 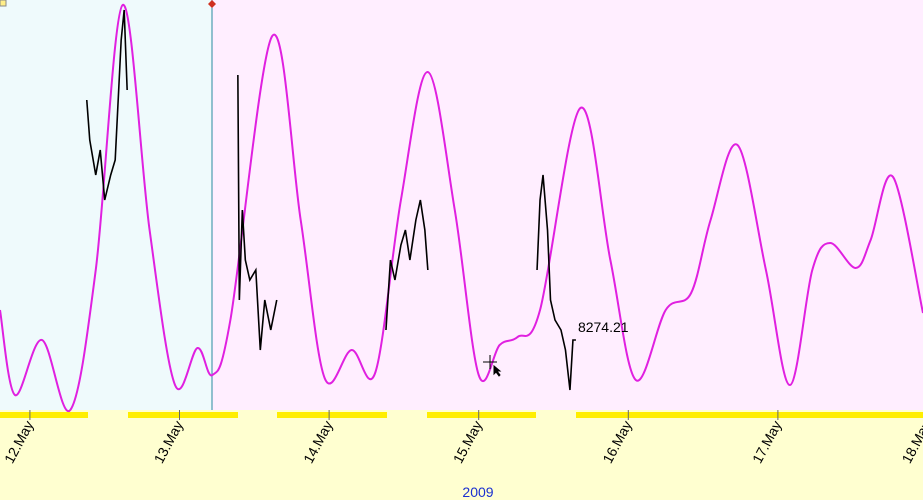 What do you see at coordinates (492, 366) in the screenshot?
I see `mouse-cursor` at bounding box center [492, 366].